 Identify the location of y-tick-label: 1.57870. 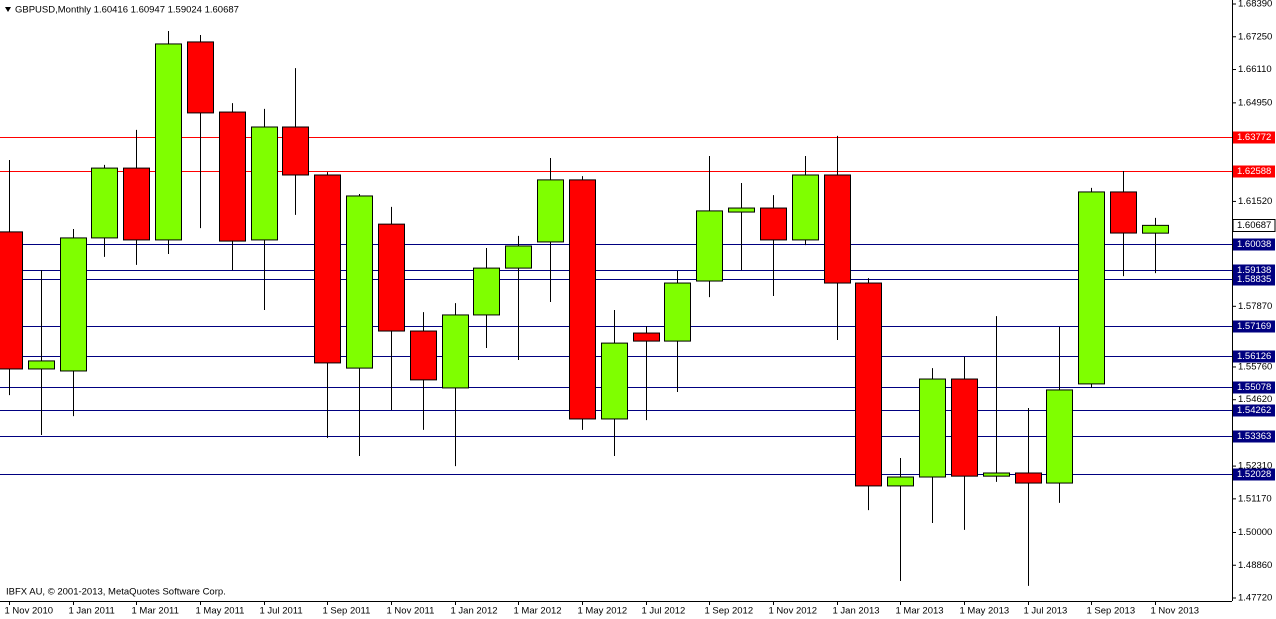
(1255, 306).